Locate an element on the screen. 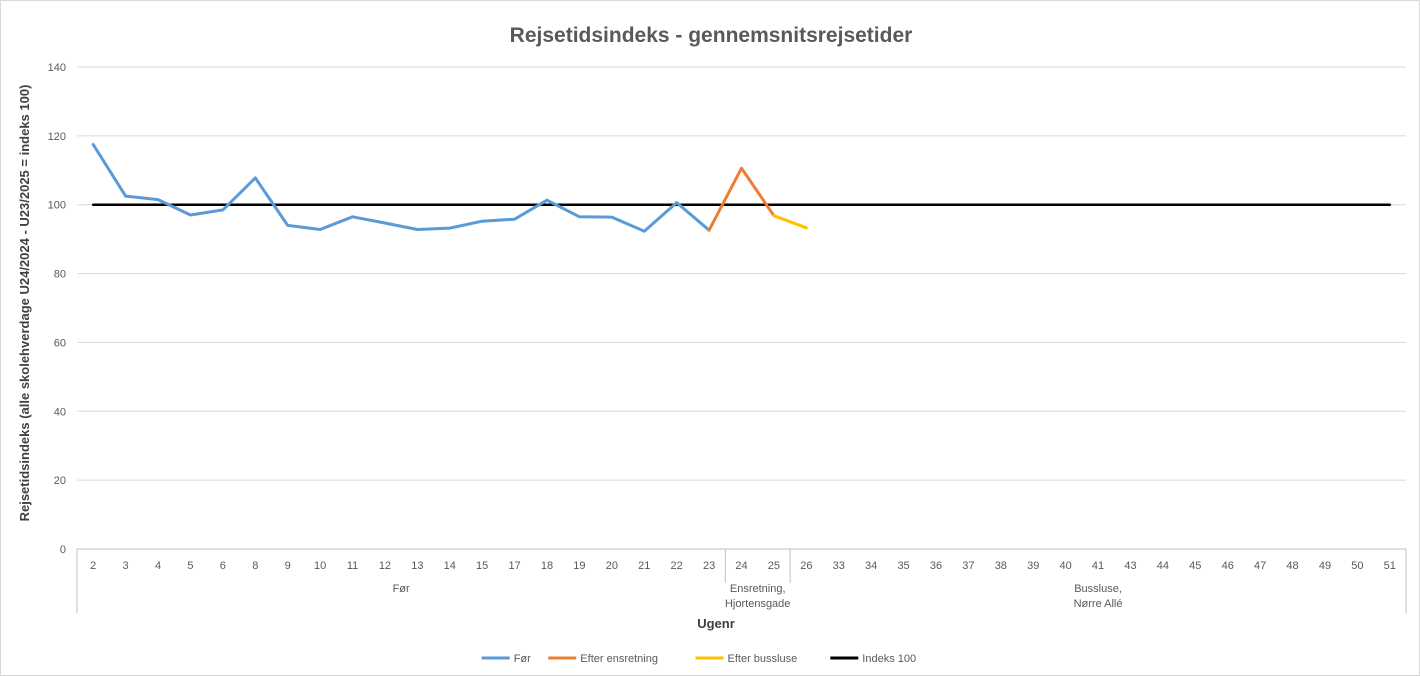 The image size is (1420, 677). x-tick-label: 2 is located at coordinates (93, 566).